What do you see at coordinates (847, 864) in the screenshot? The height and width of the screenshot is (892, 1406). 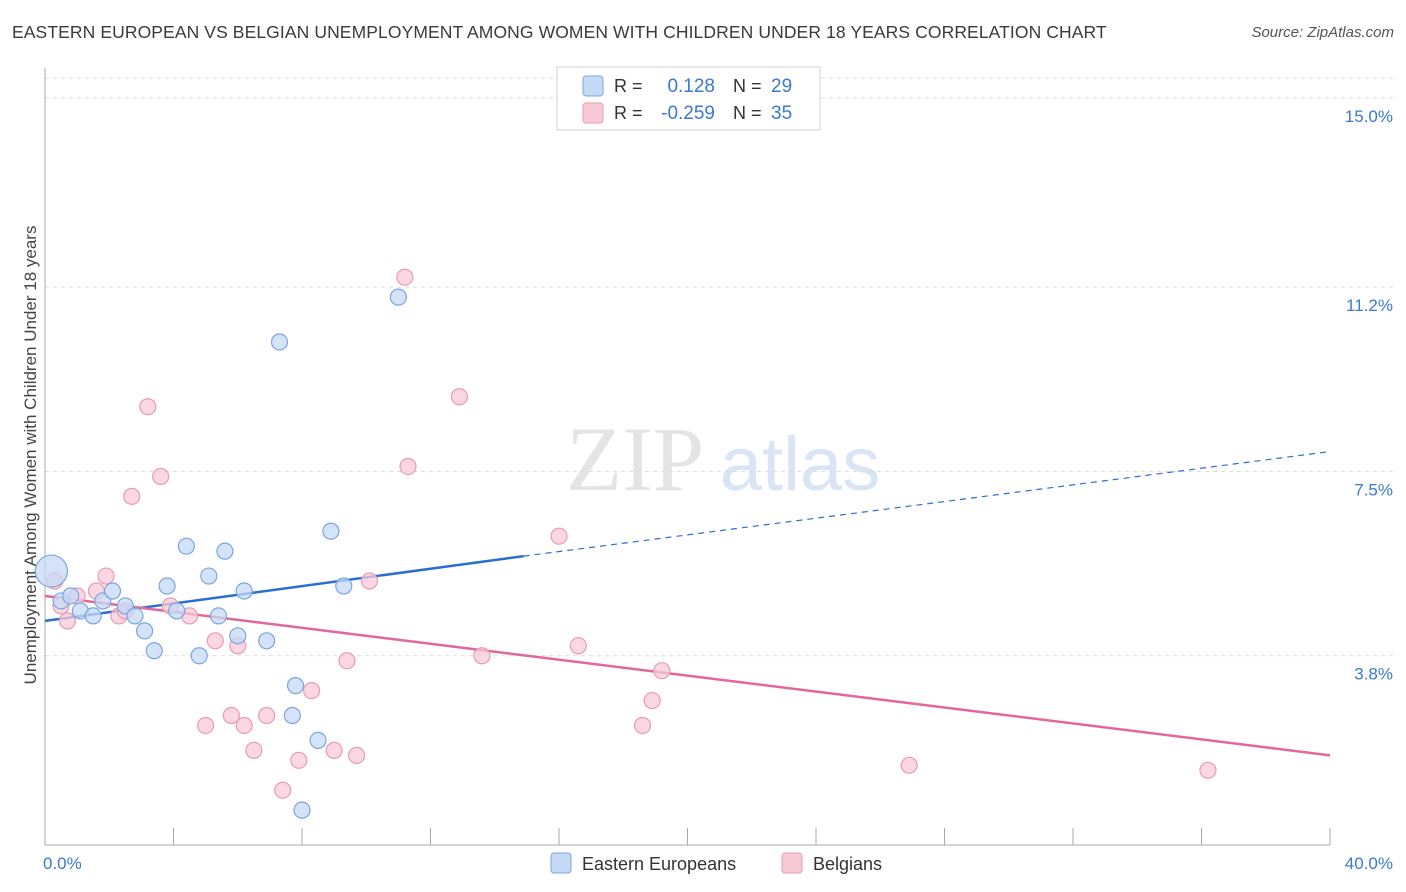 I see `legend-belgians-label: Belgians` at bounding box center [847, 864].